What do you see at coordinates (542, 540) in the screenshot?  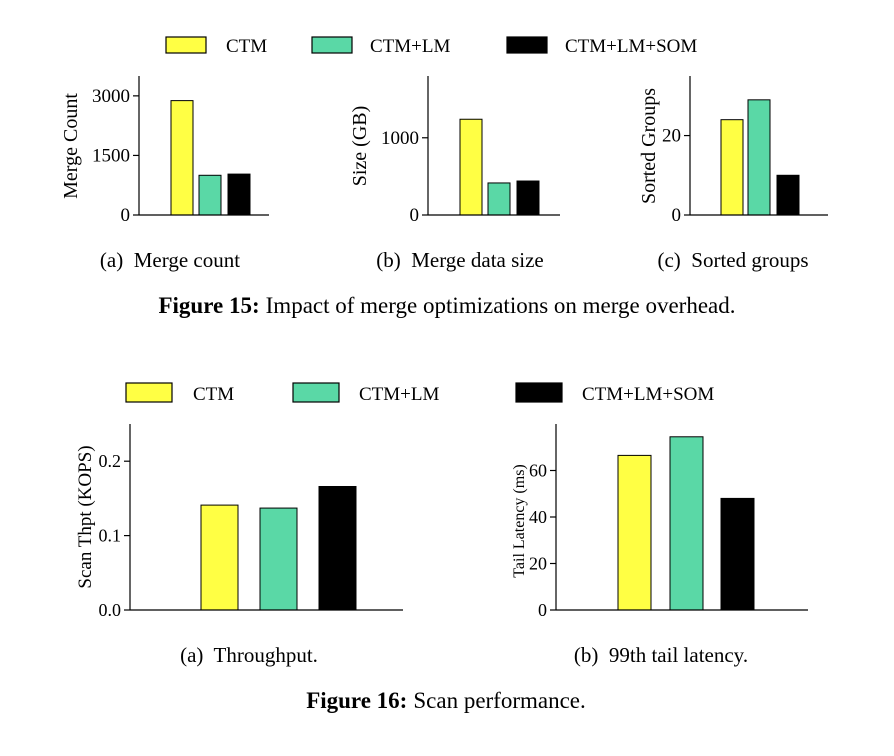 I see `y-ticks: 0 20 40 60` at bounding box center [542, 540].